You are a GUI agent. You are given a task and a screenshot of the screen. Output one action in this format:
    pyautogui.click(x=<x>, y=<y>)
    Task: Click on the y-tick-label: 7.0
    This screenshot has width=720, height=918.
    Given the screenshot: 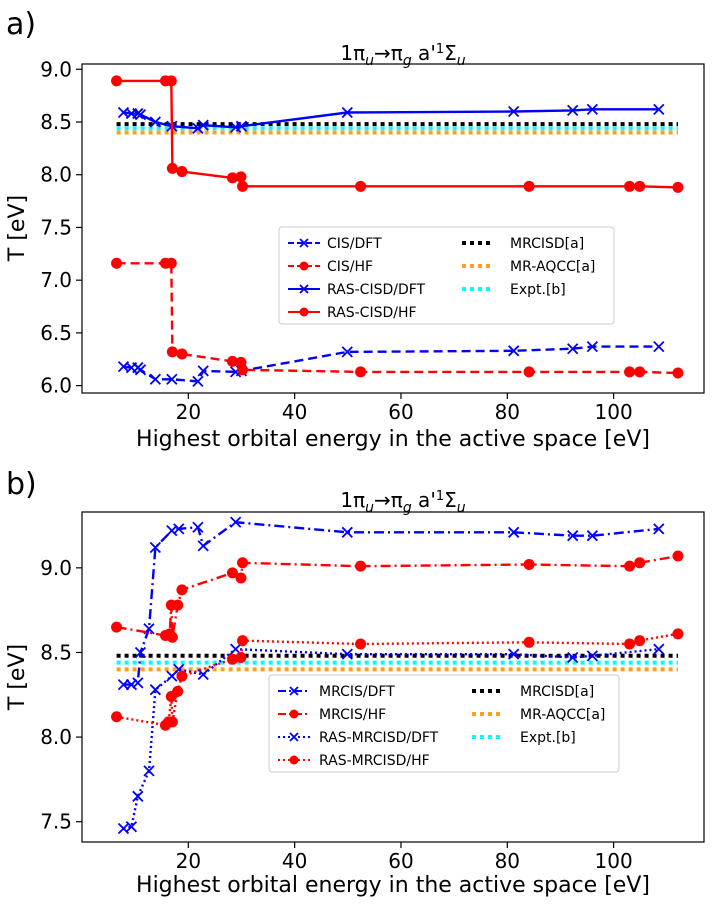 What is the action you would take?
    pyautogui.click(x=56, y=280)
    